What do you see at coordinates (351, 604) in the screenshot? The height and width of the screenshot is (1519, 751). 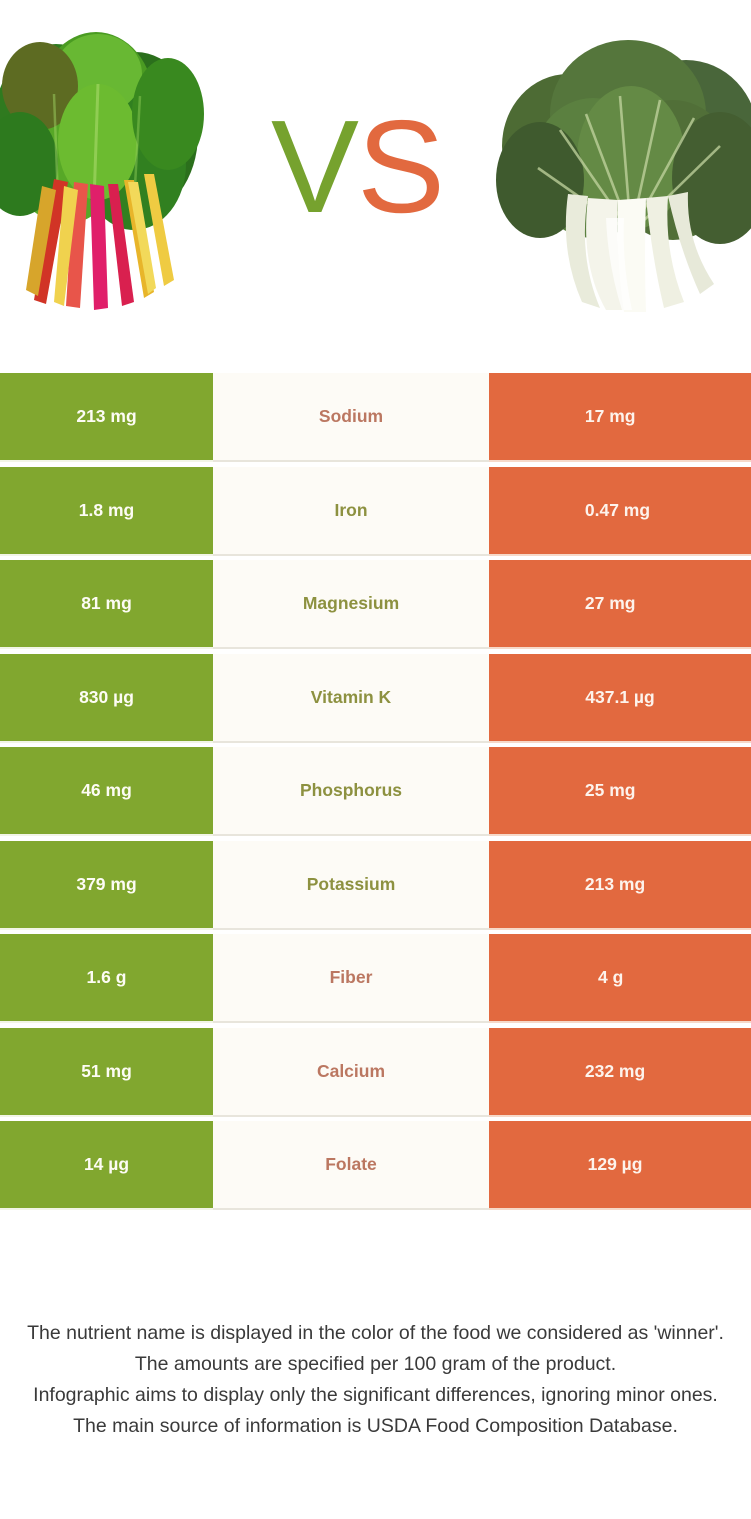 I see `nutrient-name-cell: Magnesium` at bounding box center [351, 604].